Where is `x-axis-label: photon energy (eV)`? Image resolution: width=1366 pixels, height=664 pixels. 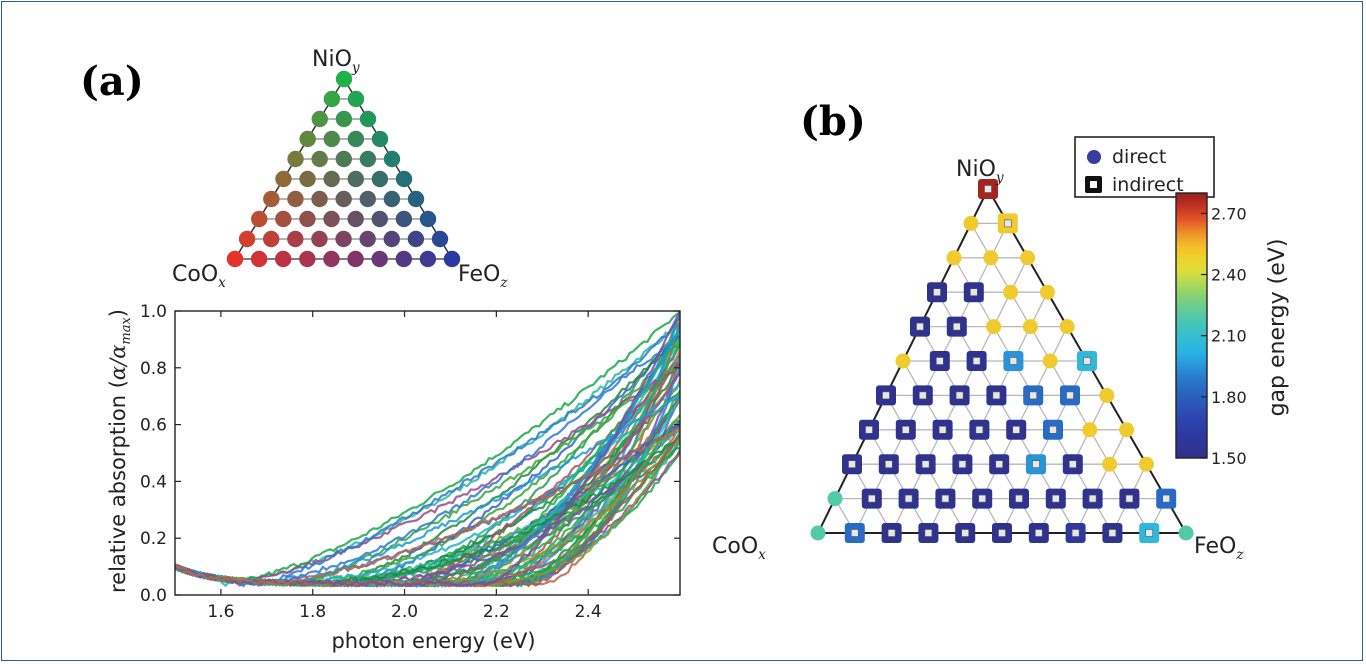
x-axis-label: photon energy (eV) is located at coordinates (433, 641).